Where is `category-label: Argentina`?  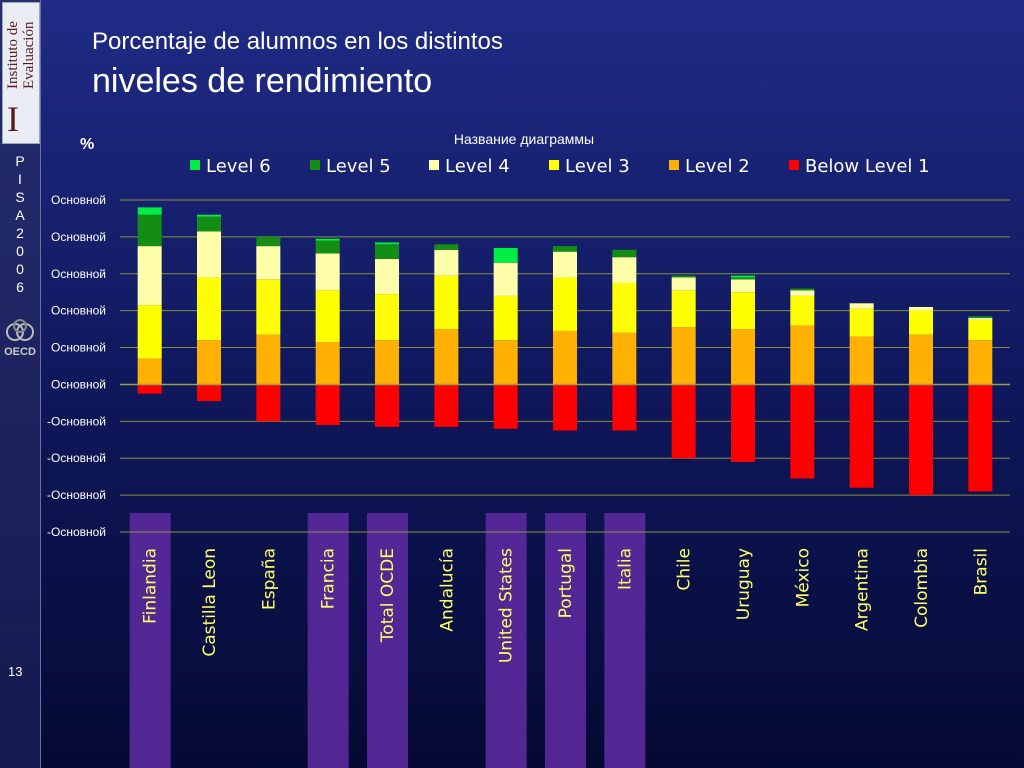 category-label: Argentina is located at coordinates (863, 589).